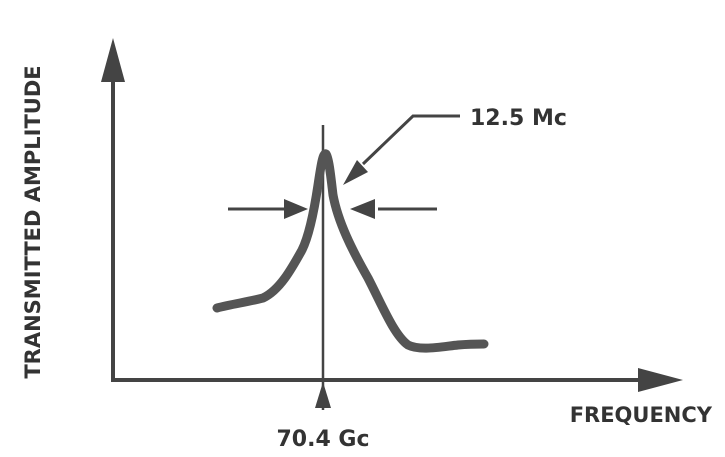 Image resolution: width=725 pixels, height=457 pixels. What do you see at coordinates (362, 209) in the screenshot?
I see `bandwidth-arrow-right-head` at bounding box center [362, 209].